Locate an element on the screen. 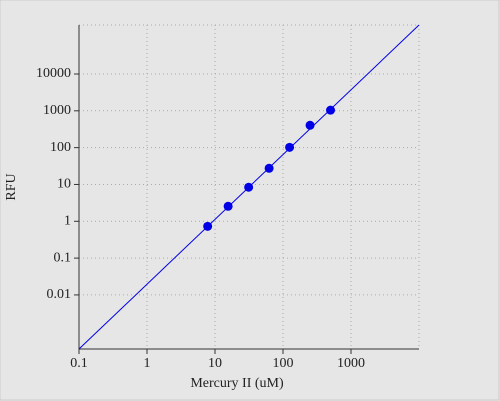 This screenshot has height=401, width=500. x-tick-label: 100 is located at coordinates (283, 363).